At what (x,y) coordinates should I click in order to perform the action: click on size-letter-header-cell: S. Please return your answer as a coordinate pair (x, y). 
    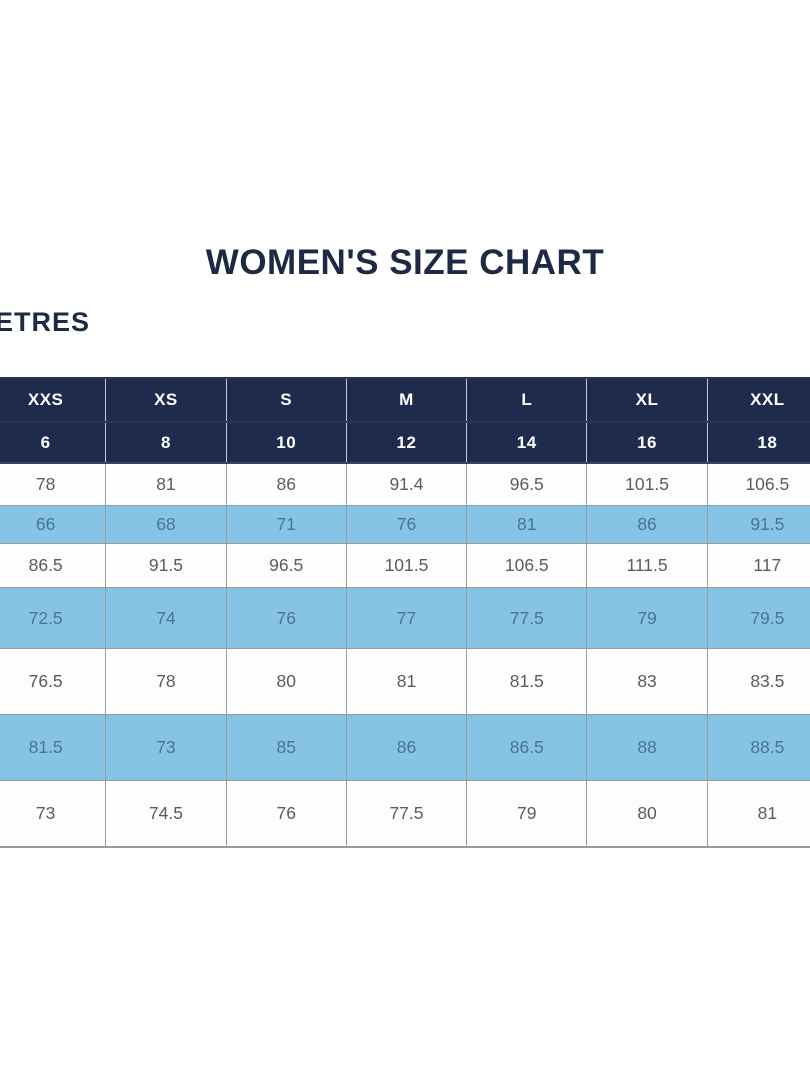
    Looking at the image, I should click on (286, 400).